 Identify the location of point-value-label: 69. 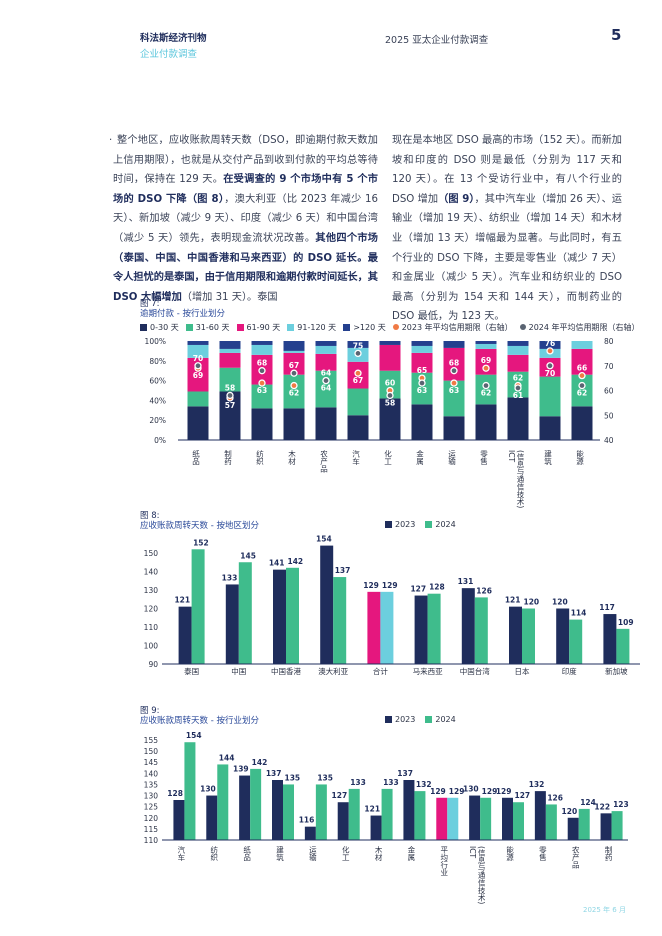
(486, 360).